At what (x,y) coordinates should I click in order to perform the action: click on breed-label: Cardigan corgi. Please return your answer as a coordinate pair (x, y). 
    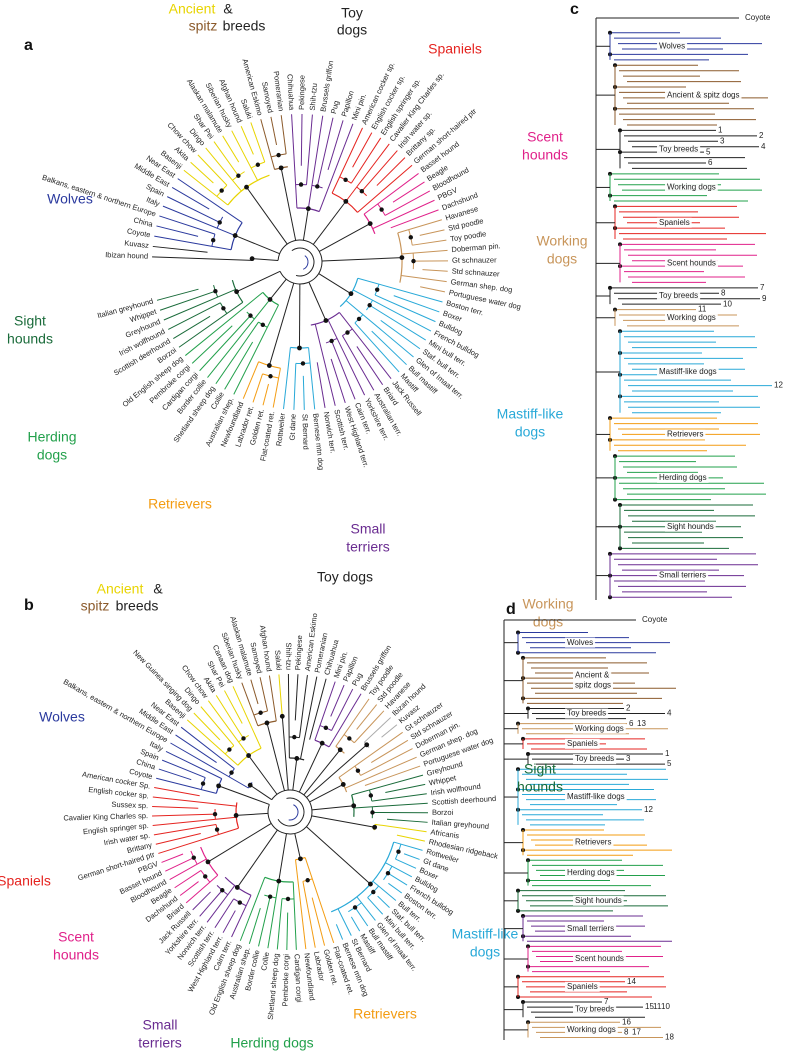
    Looking at the image, I should click on (298, 978).